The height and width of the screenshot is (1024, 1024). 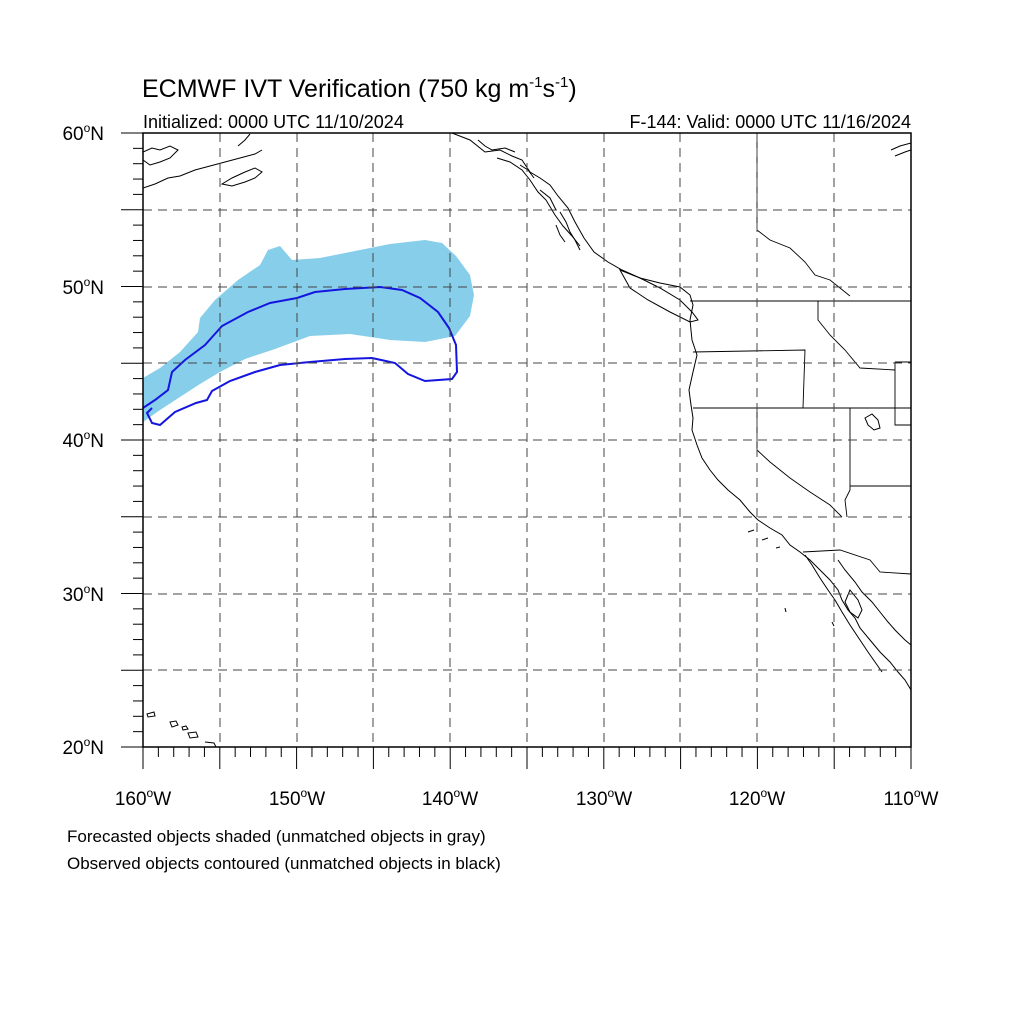 What do you see at coordinates (83, 594) in the screenshot?
I see `lat-label-30: 30oN` at bounding box center [83, 594].